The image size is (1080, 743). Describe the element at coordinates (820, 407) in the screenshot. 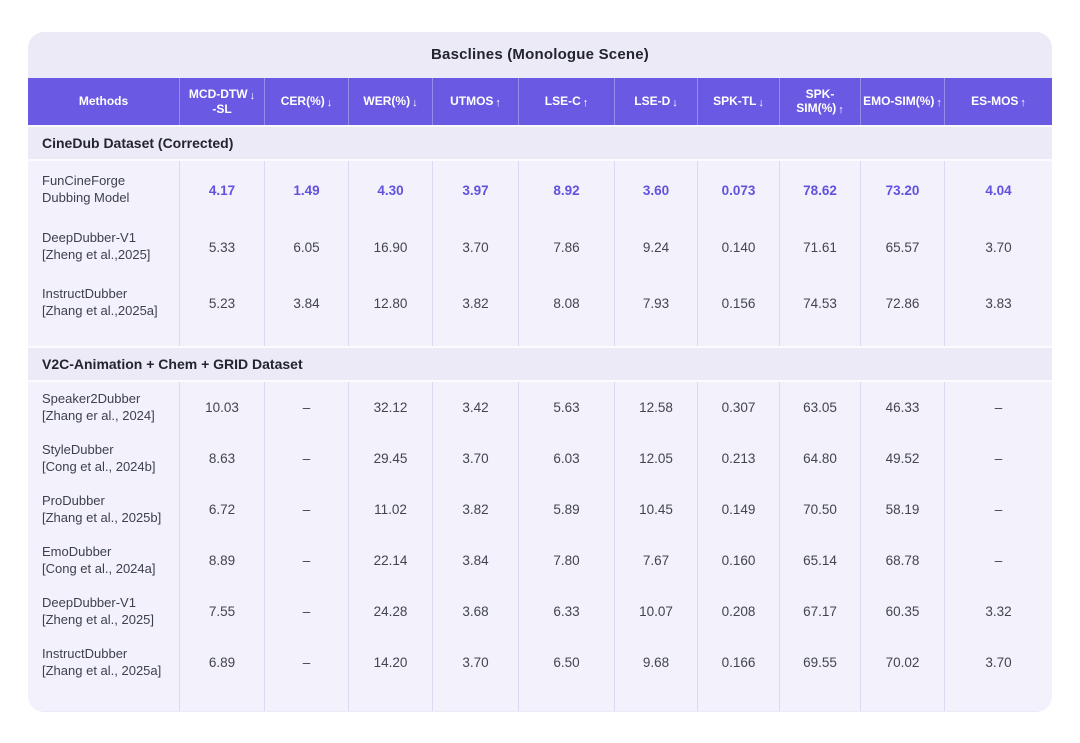

I see `value-cell: 63.05` at that location.